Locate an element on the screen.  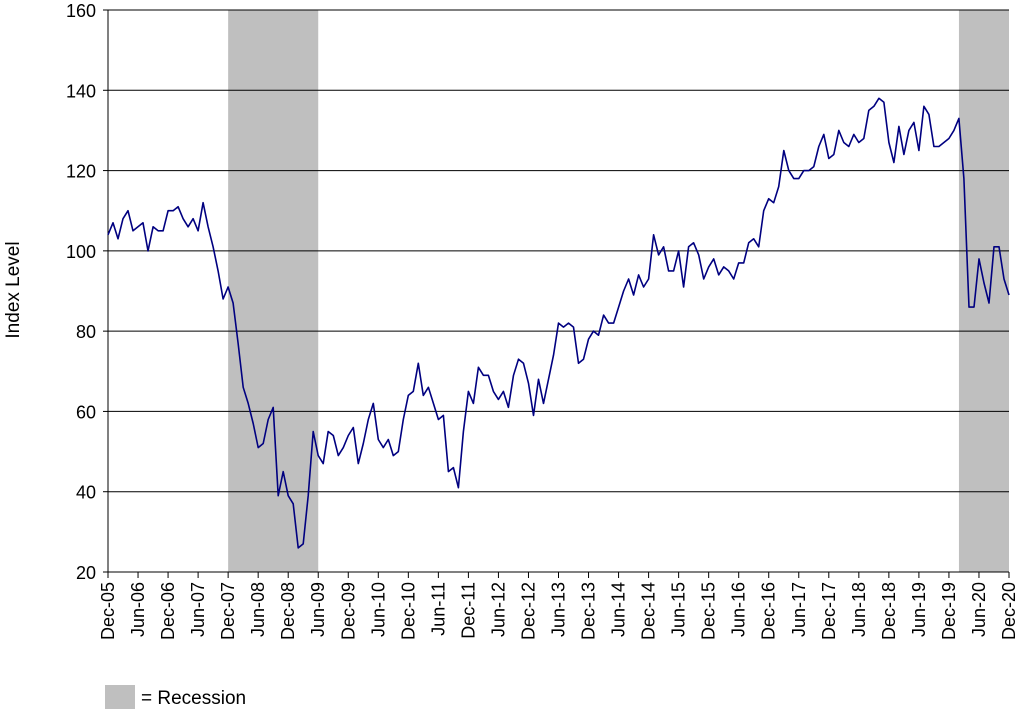
x-tick-label-Jun-15: Jun-15 is located at coordinates (679, 609).